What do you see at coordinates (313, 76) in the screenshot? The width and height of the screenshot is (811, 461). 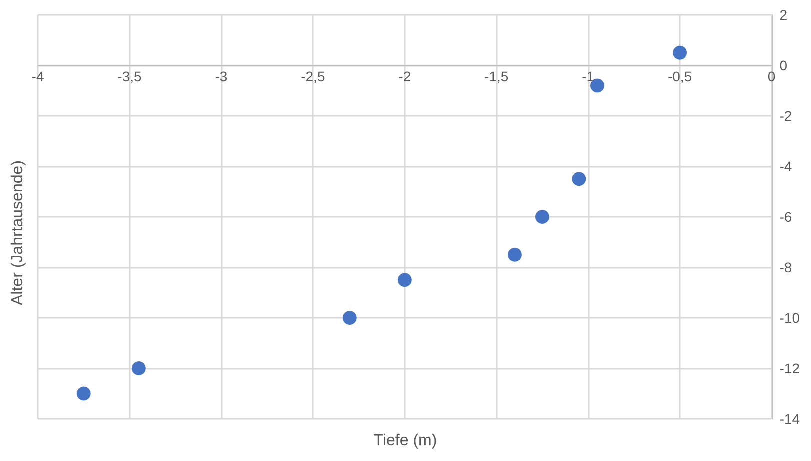 I see `x-tick-label: -2,5` at bounding box center [313, 76].